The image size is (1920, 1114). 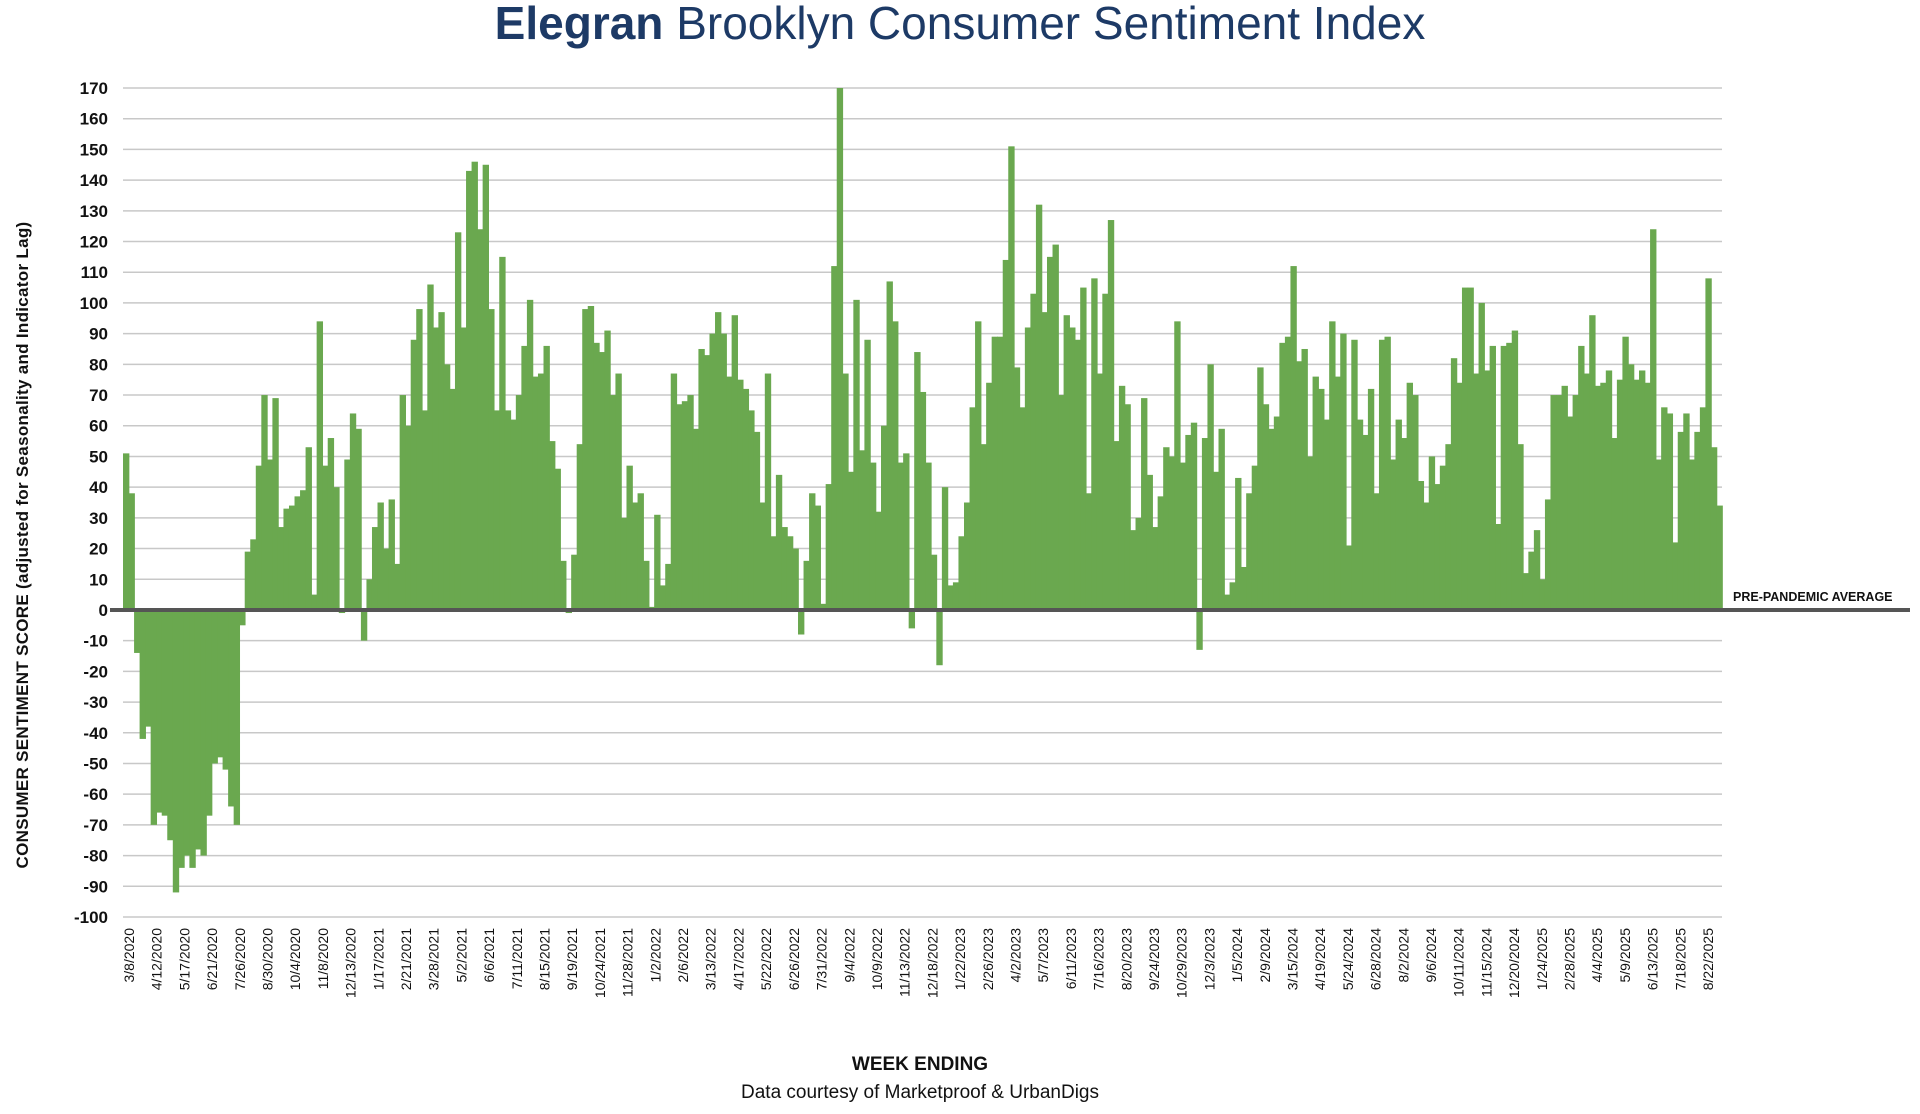 What do you see at coordinates (95, 794) in the screenshot?
I see `y-tick-label: -60` at bounding box center [95, 794].